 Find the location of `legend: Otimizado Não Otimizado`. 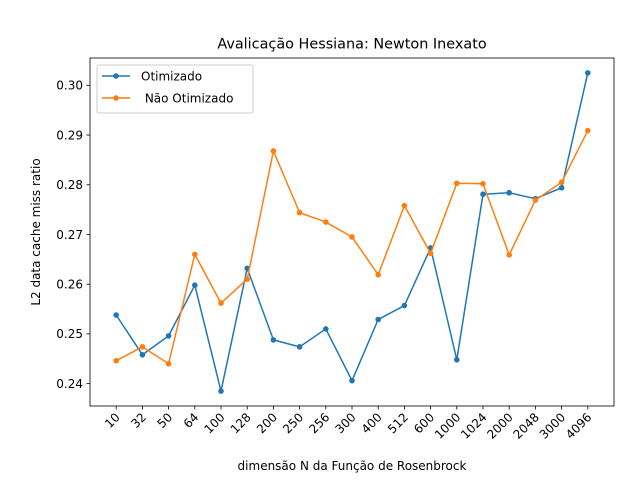

legend: Otimizado Não Otimizado is located at coordinates (175, 89).